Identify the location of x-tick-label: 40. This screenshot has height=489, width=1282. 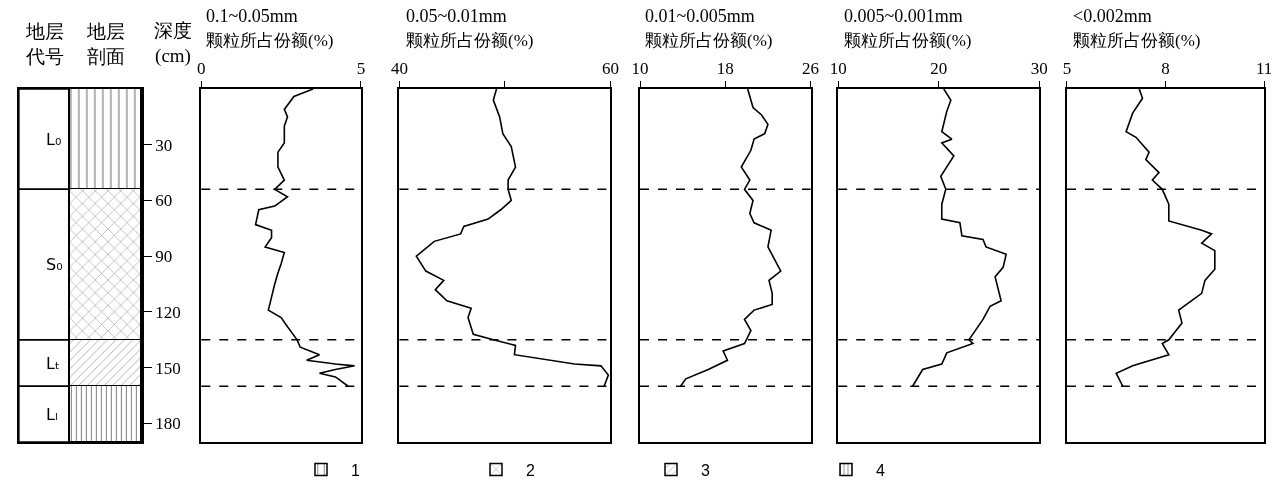
(399, 69).